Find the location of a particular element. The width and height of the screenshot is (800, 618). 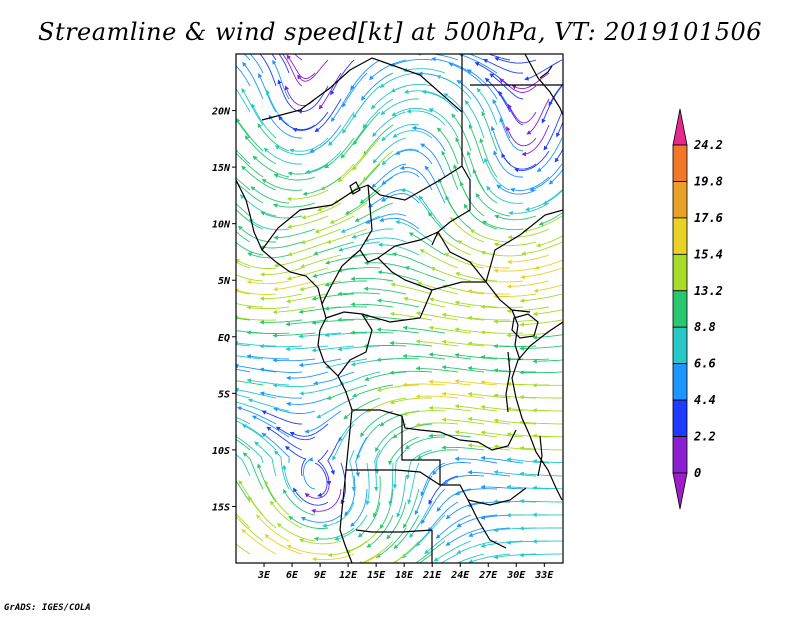

border-chad is located at coordinates (399, 223).